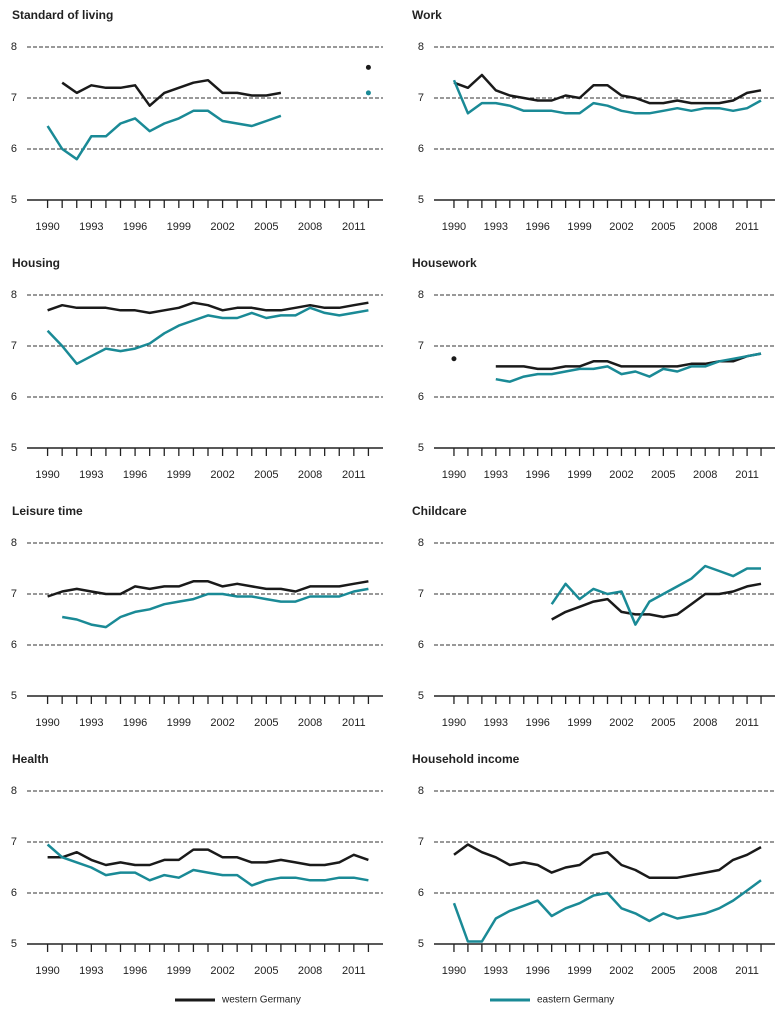 The height and width of the screenshot is (1012, 781). I want to click on panel-title: Childcare, so click(439, 511).